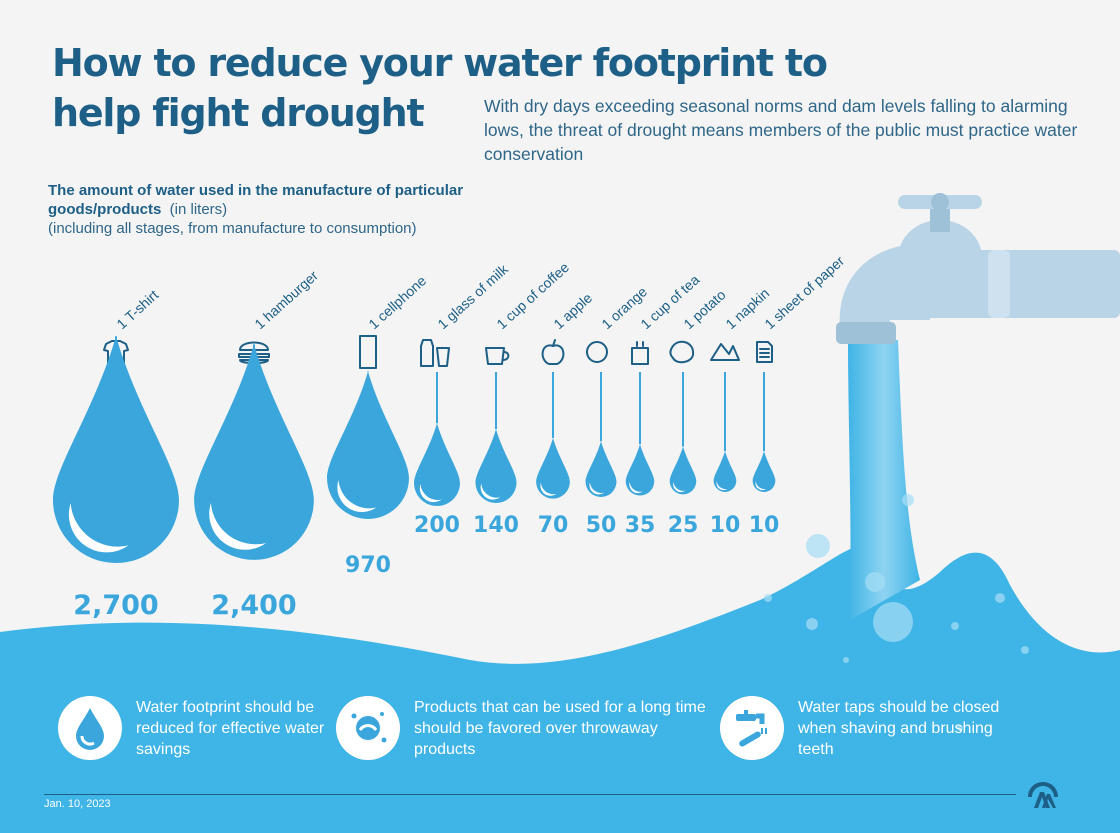  What do you see at coordinates (286, 299) in the screenshot?
I see `category-label: 1 hamburger` at bounding box center [286, 299].